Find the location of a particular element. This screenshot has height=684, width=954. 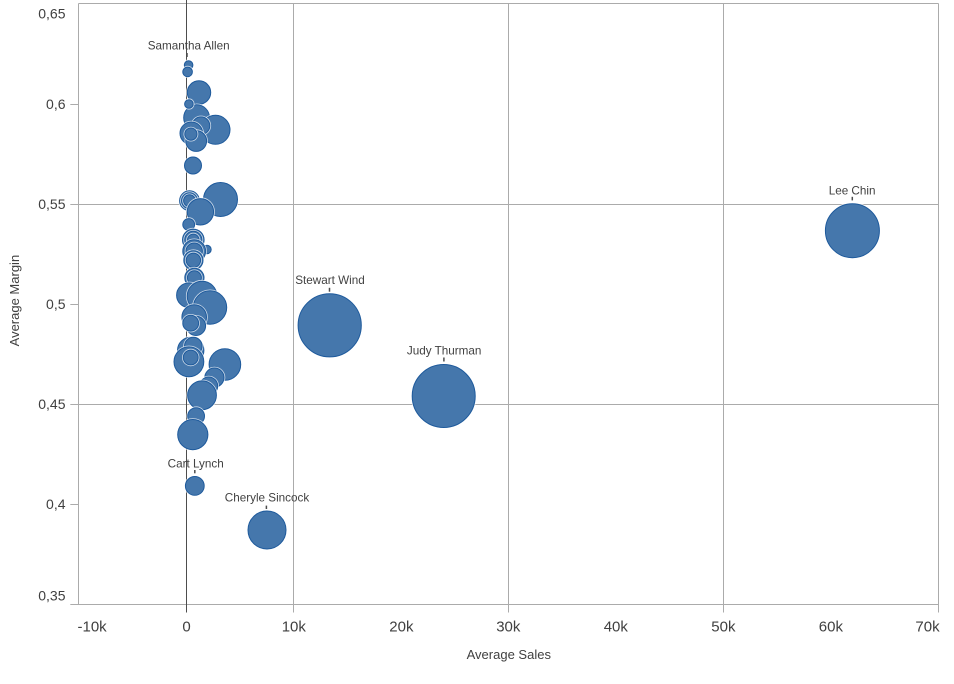

svg-text: 0,55 is located at coordinates (51, 204).